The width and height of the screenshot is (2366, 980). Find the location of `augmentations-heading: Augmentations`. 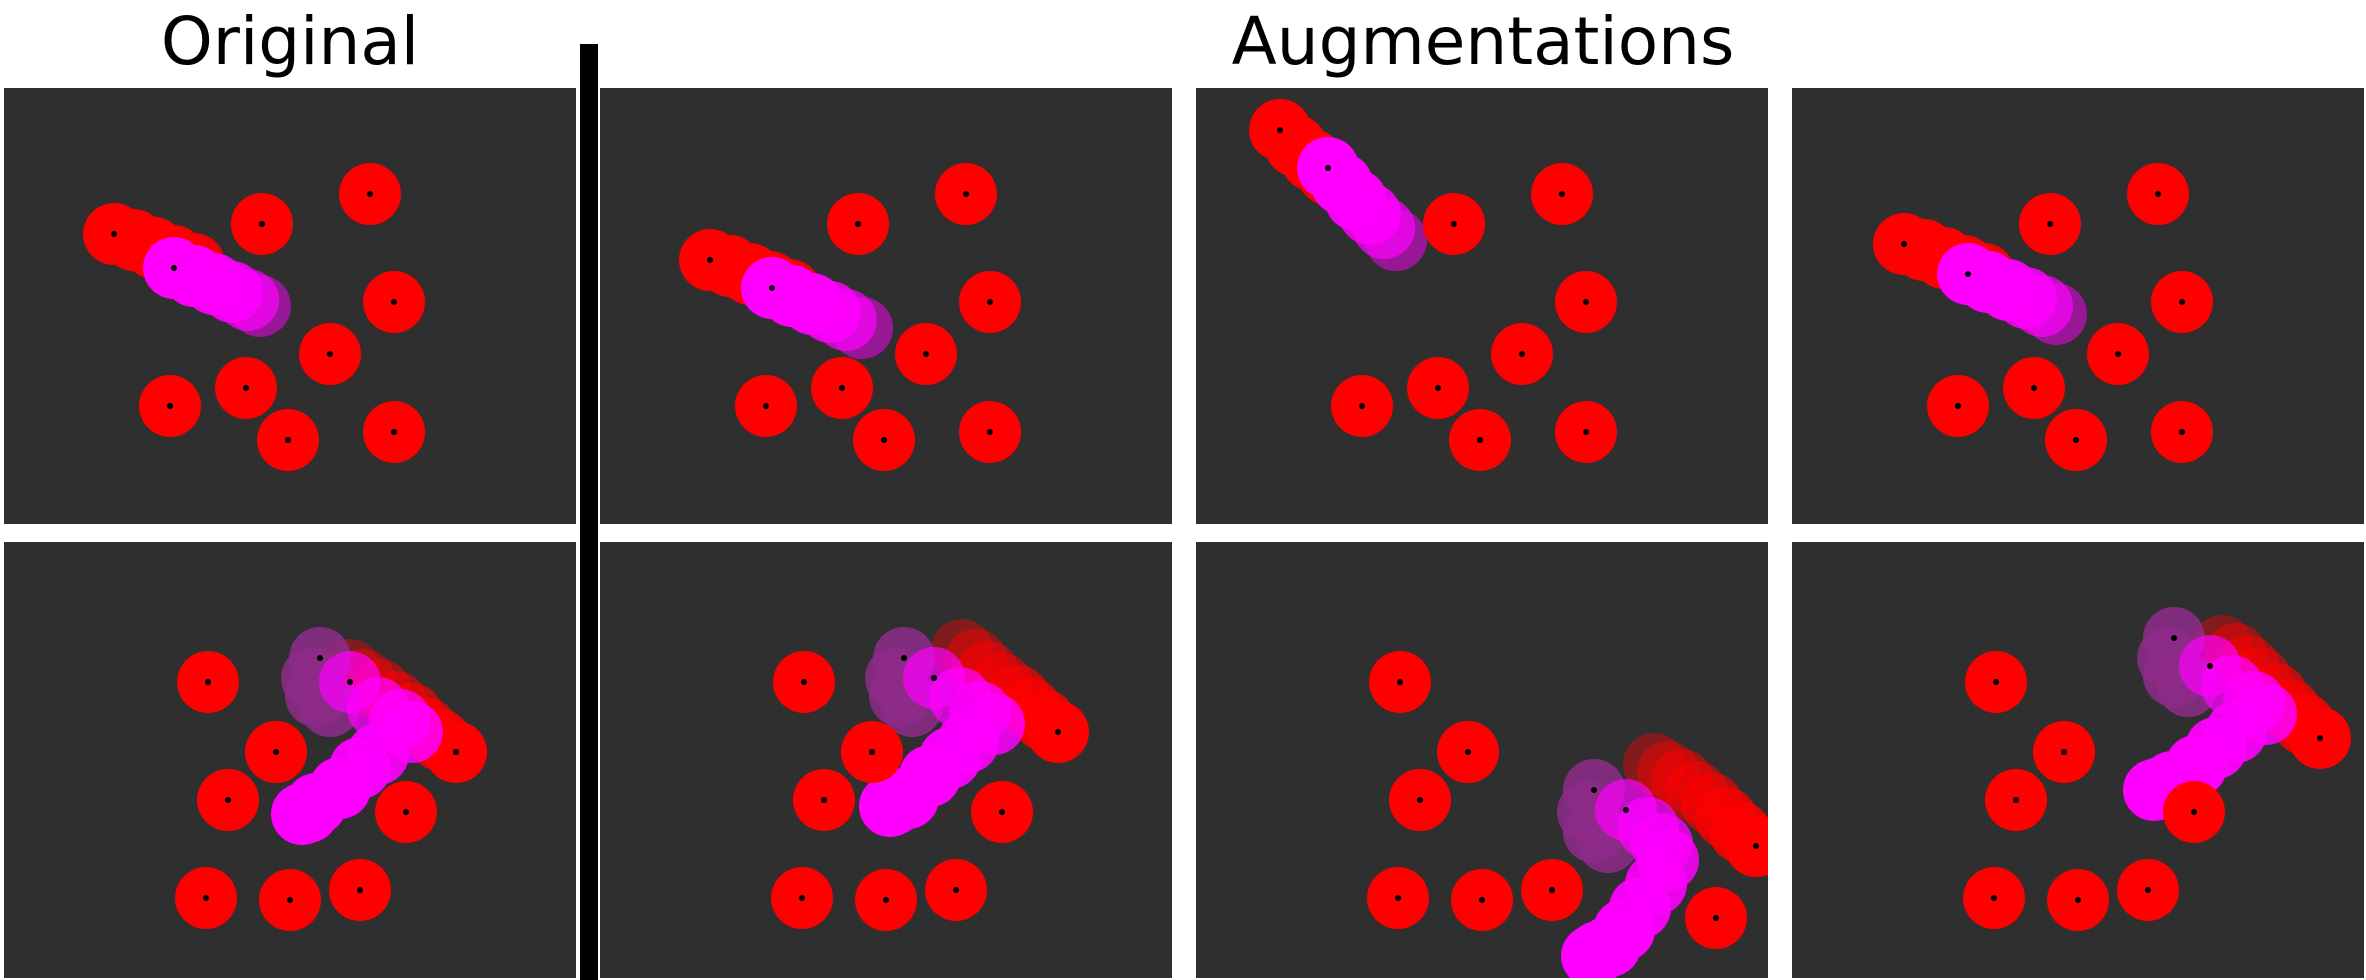

augmentations-heading: Augmentations is located at coordinates (1483, 41).